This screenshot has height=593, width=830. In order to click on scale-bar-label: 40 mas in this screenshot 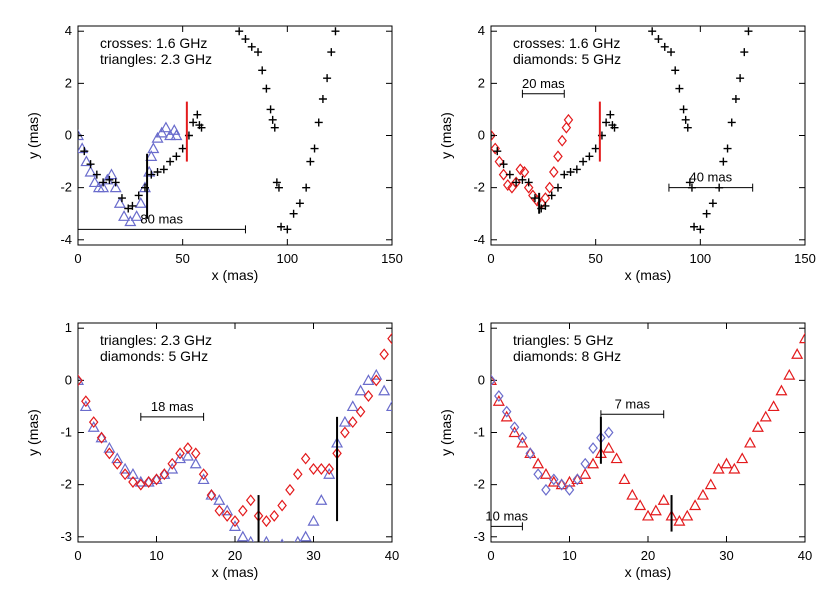, I will do `click(710, 177)`.